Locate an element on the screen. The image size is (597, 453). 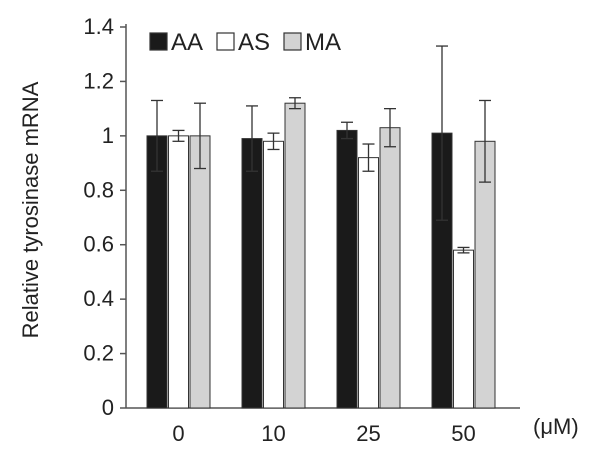
x-category-label: 50 is located at coordinates (463, 433).